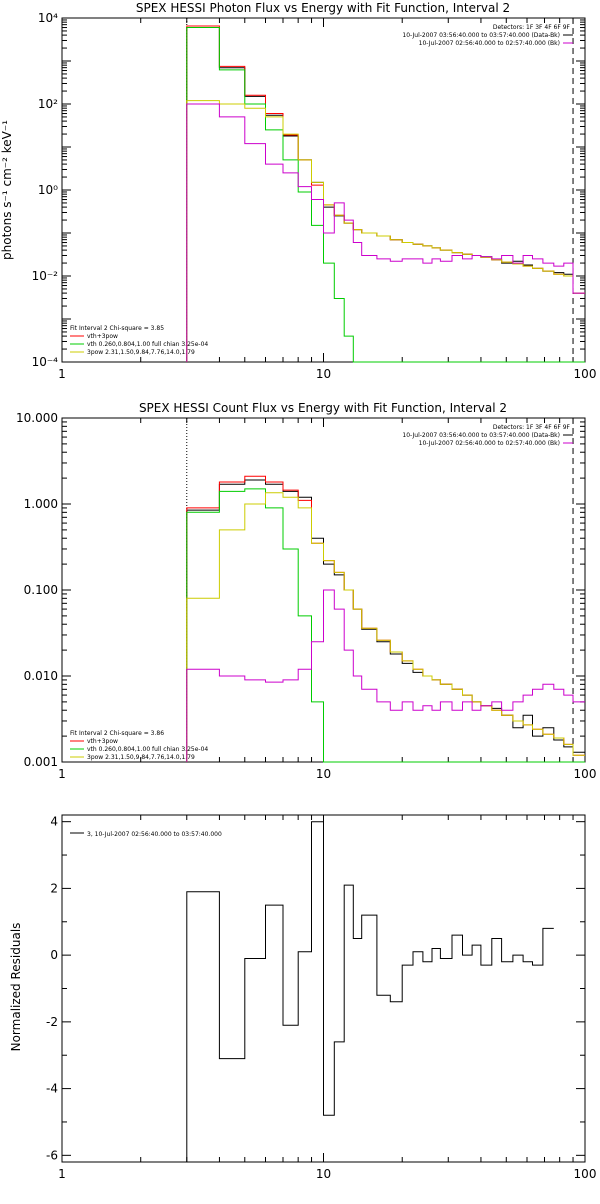 The width and height of the screenshot is (600, 1204). Describe the element at coordinates (323, 1174) in the screenshot. I see `residuals-x-tick-label: 10` at that location.